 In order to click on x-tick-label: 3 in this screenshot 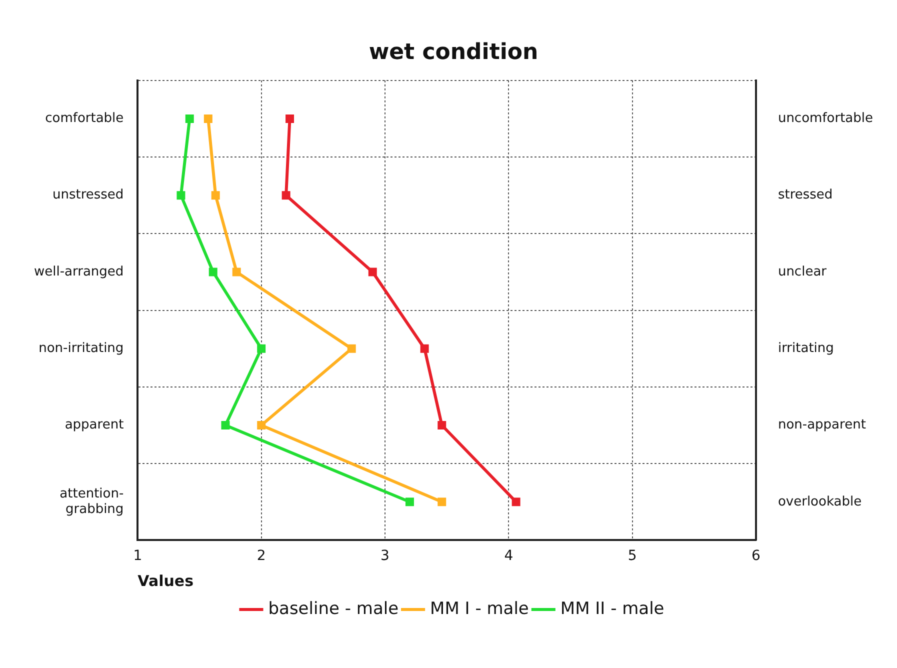, I will do `click(385, 556)`.